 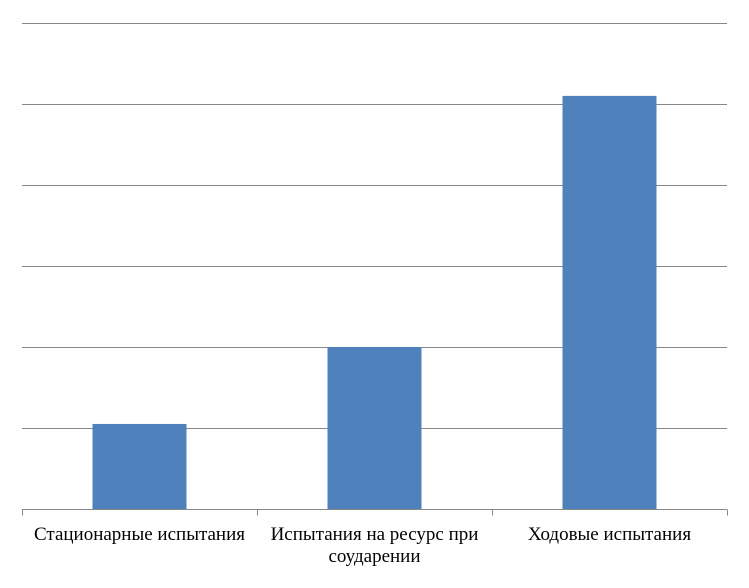 I want to click on x-tick-label: Стационарные испытания, so click(x=139, y=534).